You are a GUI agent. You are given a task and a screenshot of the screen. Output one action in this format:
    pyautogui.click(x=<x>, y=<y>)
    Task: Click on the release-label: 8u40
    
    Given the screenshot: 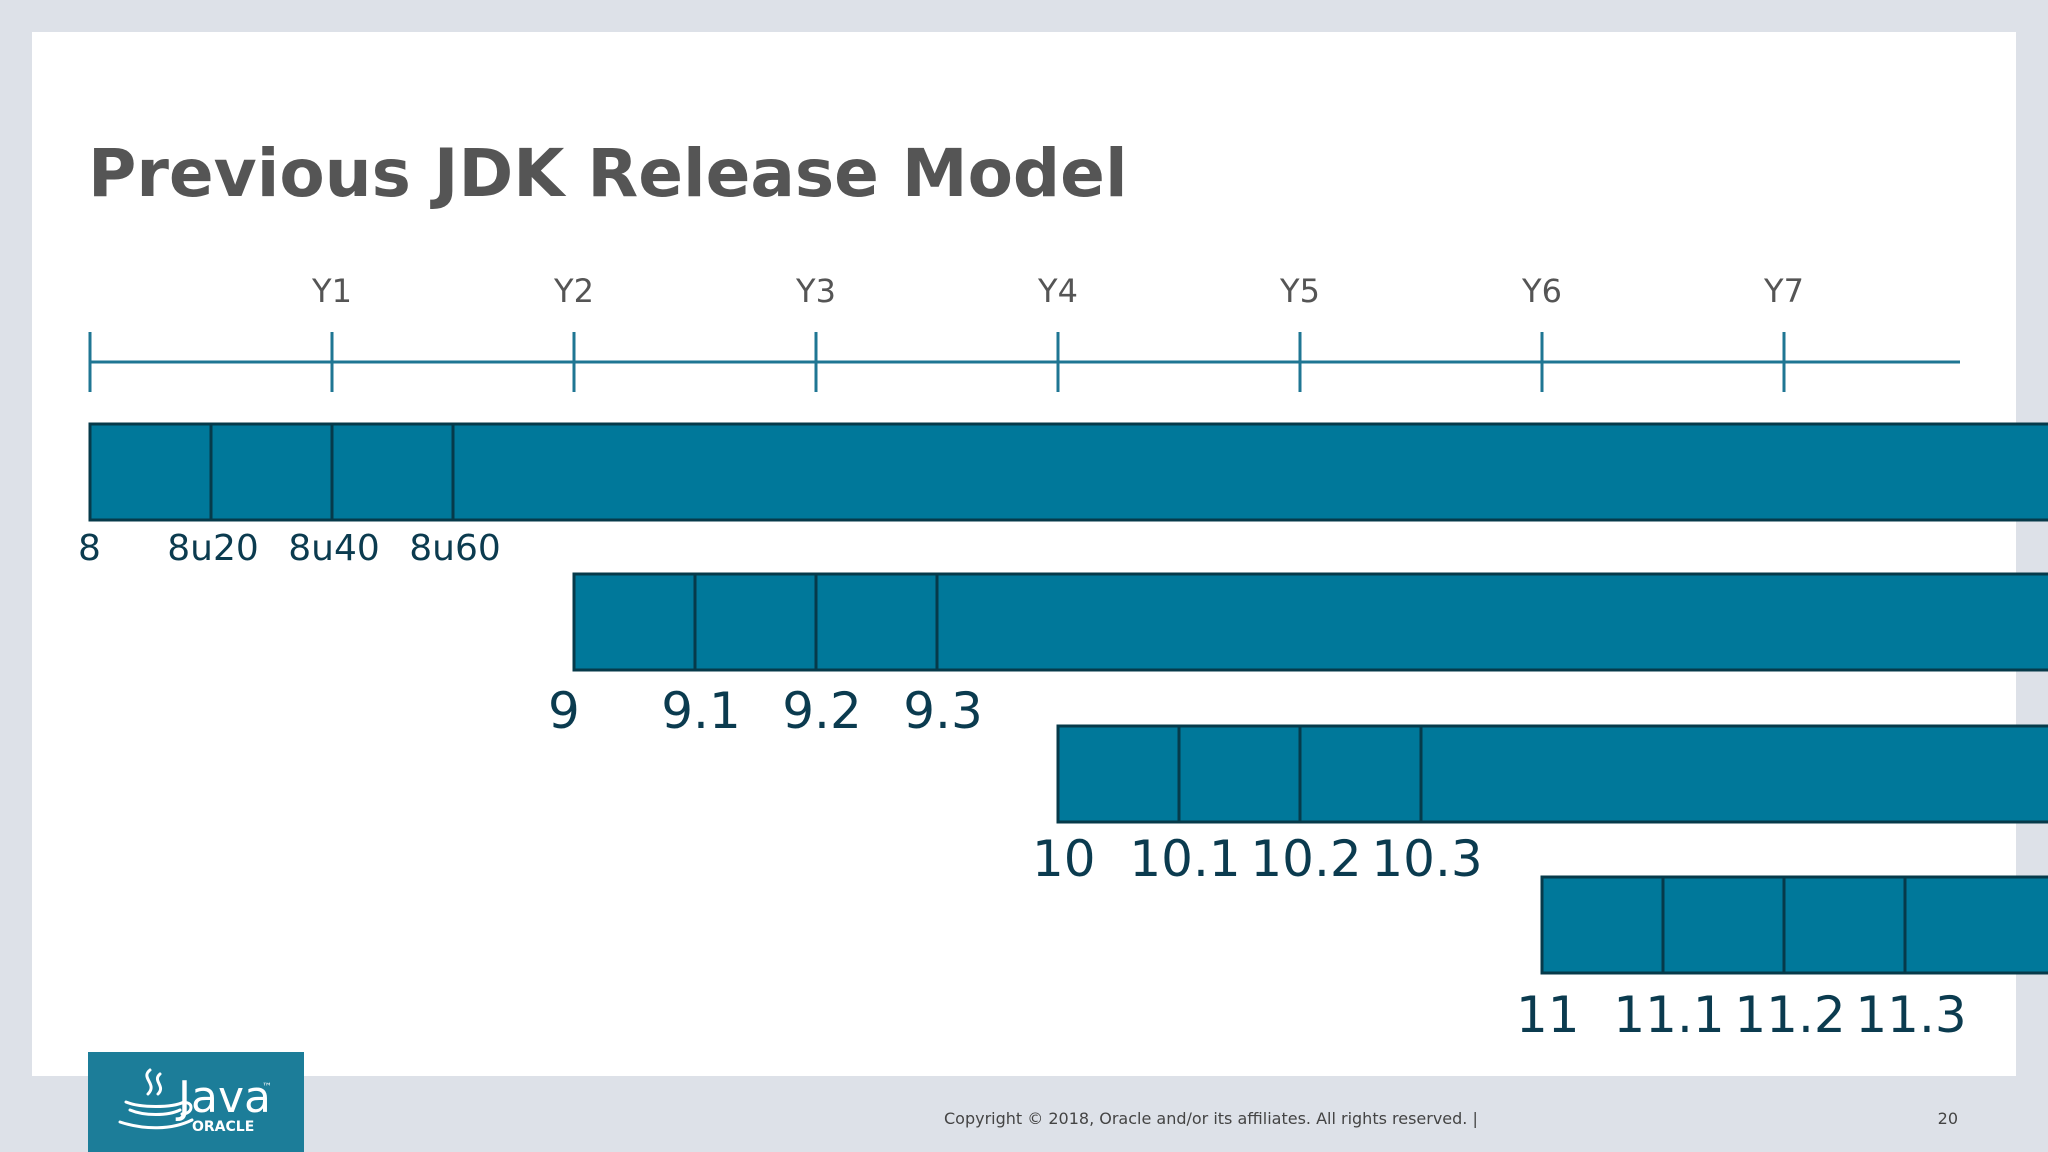 What is the action you would take?
    pyautogui.click(x=334, y=548)
    